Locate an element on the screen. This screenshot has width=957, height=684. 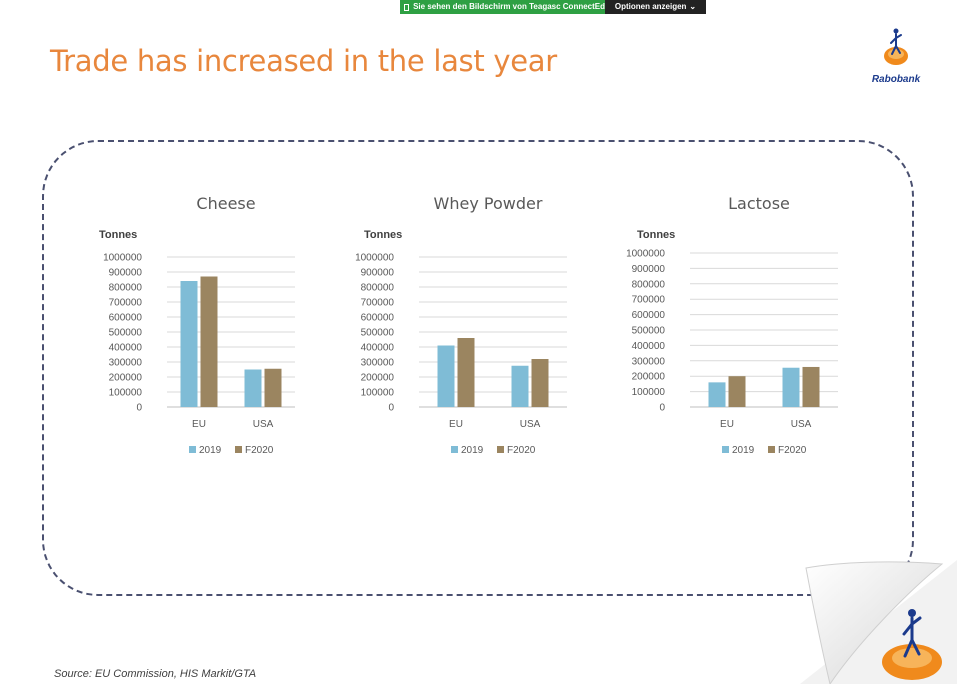
source-note: Source: EU Commission, HIS Markit/GTA is located at coordinates (155, 674).